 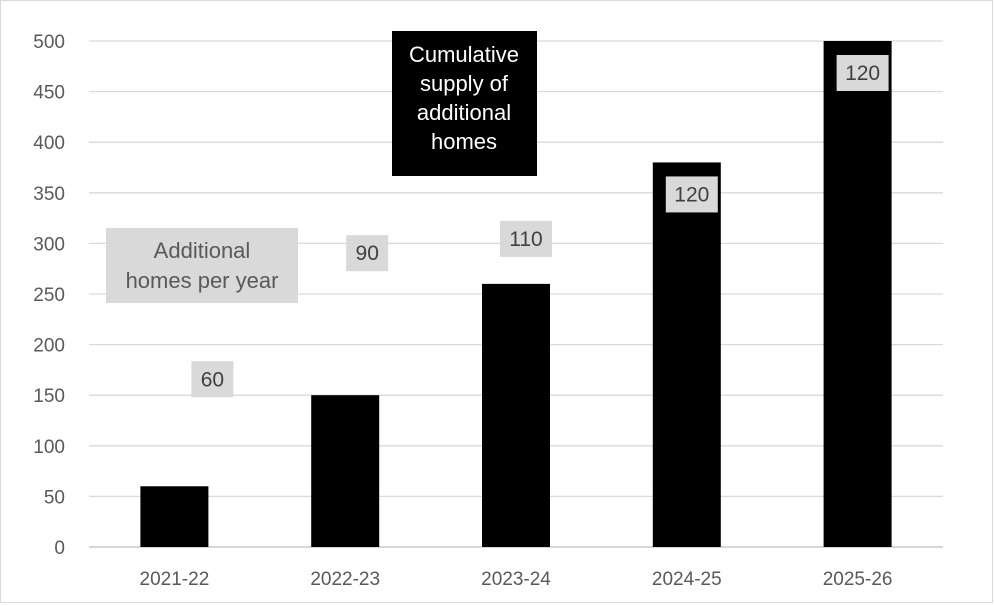 I want to click on y-tick-label: 100, so click(x=49, y=447).